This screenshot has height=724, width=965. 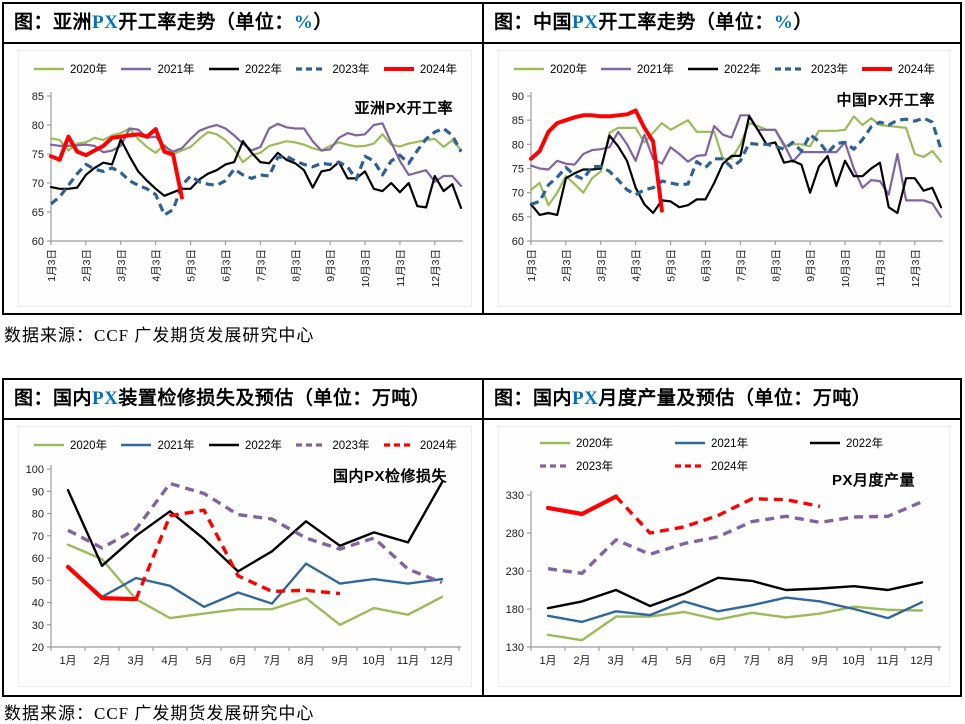 I want to click on y-axis-tick-label: 70, so click(x=38, y=537).